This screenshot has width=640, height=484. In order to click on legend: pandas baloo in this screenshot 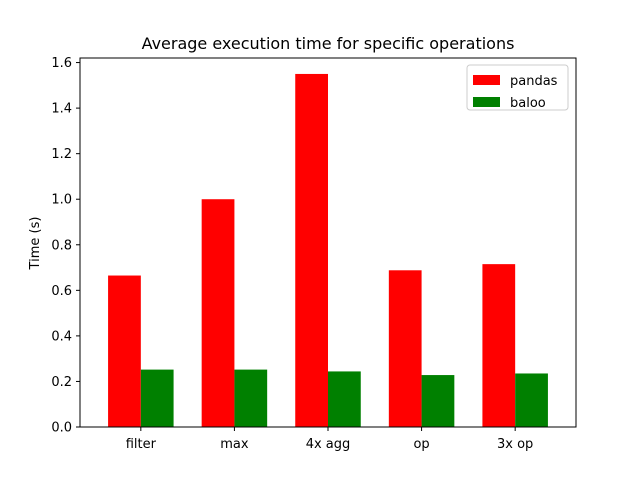, I will do `click(517, 87)`.